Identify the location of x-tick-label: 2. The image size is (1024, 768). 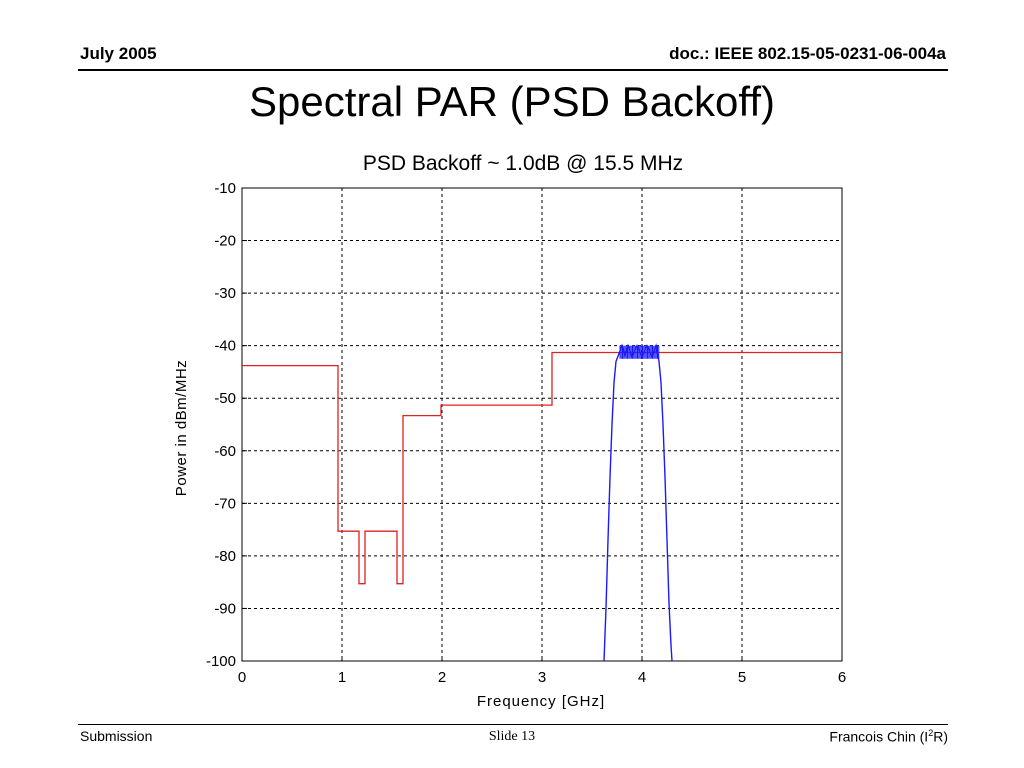
(442, 677).